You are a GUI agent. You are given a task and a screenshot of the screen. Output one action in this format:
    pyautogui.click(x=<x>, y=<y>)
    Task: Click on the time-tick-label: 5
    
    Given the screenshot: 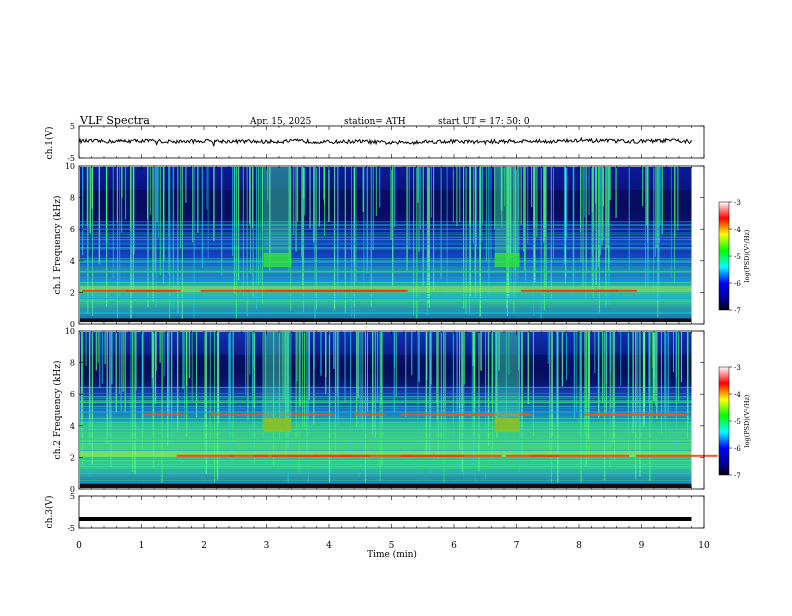 What is the action you would take?
    pyautogui.click(x=392, y=546)
    